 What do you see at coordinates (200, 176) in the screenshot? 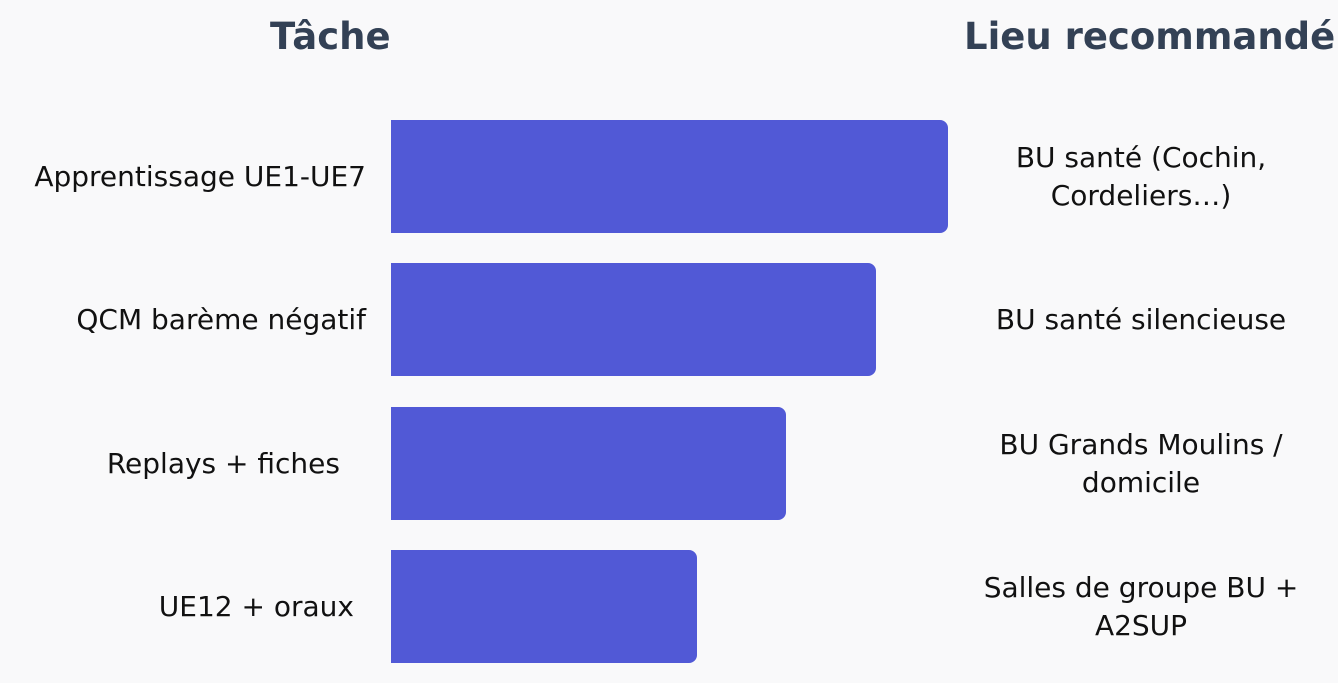
I see `task-label: Apprentissage UE1-UE7` at bounding box center [200, 176].